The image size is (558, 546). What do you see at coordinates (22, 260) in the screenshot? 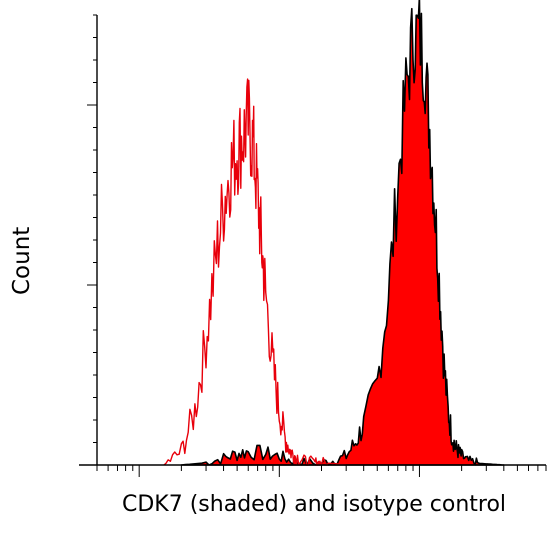
I see `y-axis-label: Count` at bounding box center [22, 260].